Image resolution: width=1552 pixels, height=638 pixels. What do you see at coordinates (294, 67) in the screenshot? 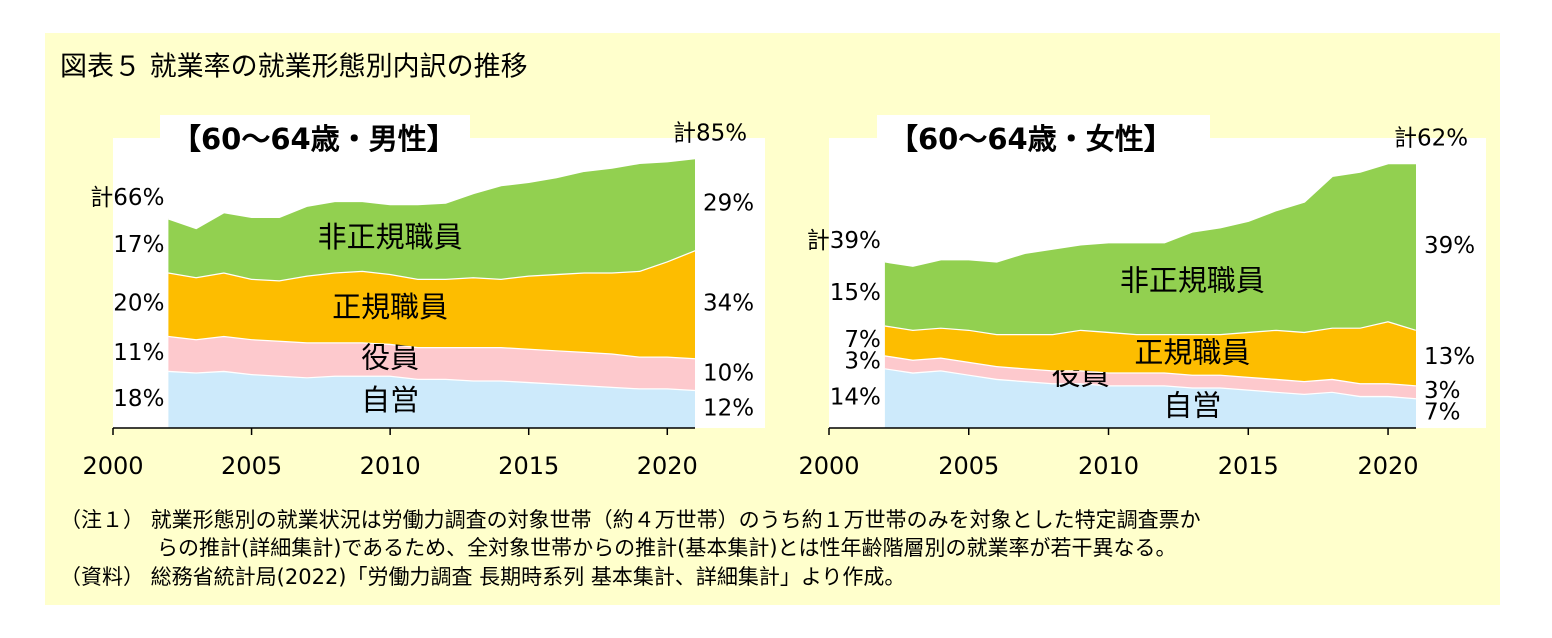
I see `figure-title: 図表５ 就業率の就業形態別内訳の推移` at bounding box center [294, 67].